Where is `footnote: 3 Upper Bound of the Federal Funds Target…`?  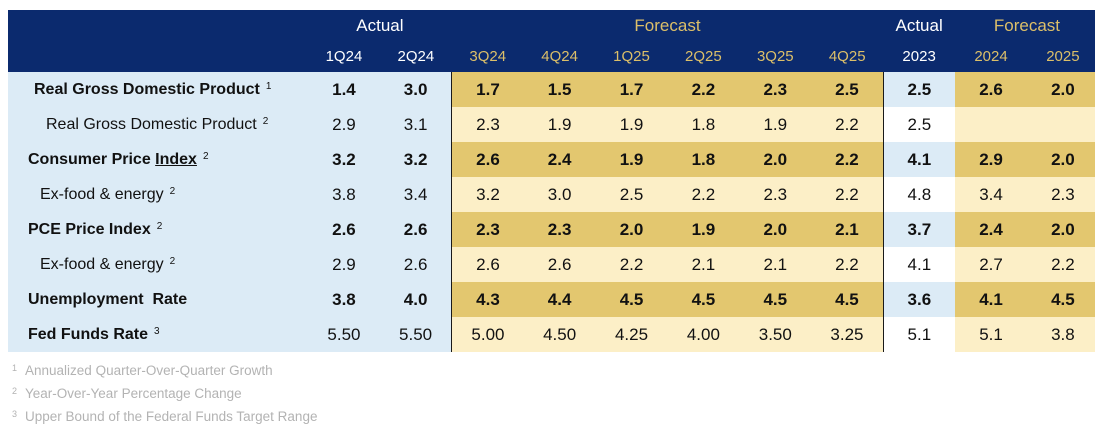
footnote: 3 Upper Bound of the Federal Funds Target… is located at coordinates (164, 414).